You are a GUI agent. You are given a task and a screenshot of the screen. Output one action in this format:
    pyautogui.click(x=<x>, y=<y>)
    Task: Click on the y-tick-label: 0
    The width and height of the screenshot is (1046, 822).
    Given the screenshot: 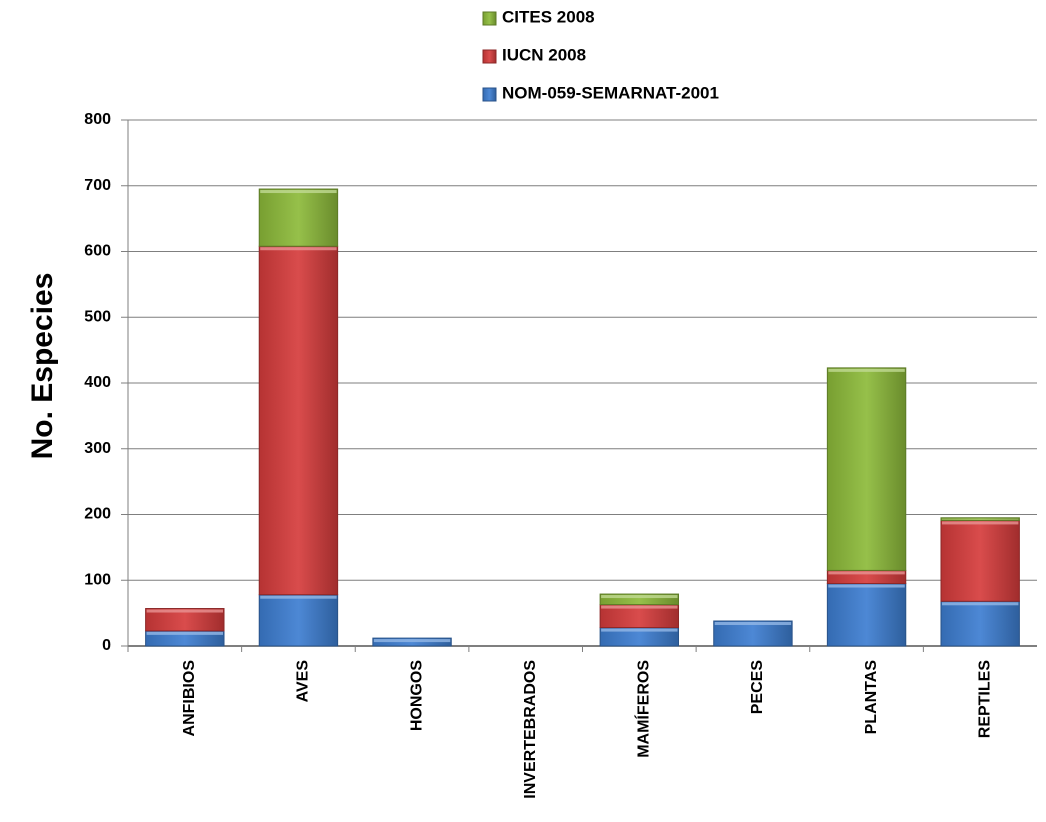 What is the action you would take?
    pyautogui.click(x=106, y=645)
    